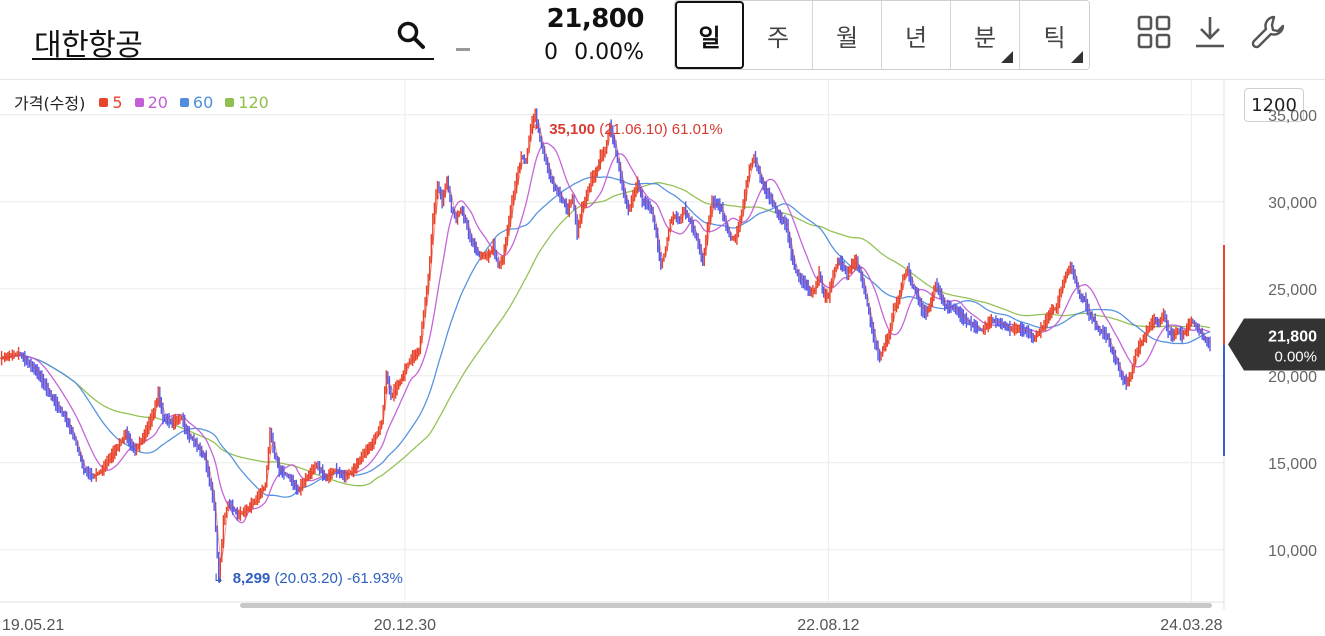  Describe the element at coordinates (534, 130) in the screenshot. I see `arrow-down-icon: ↱` at that location.